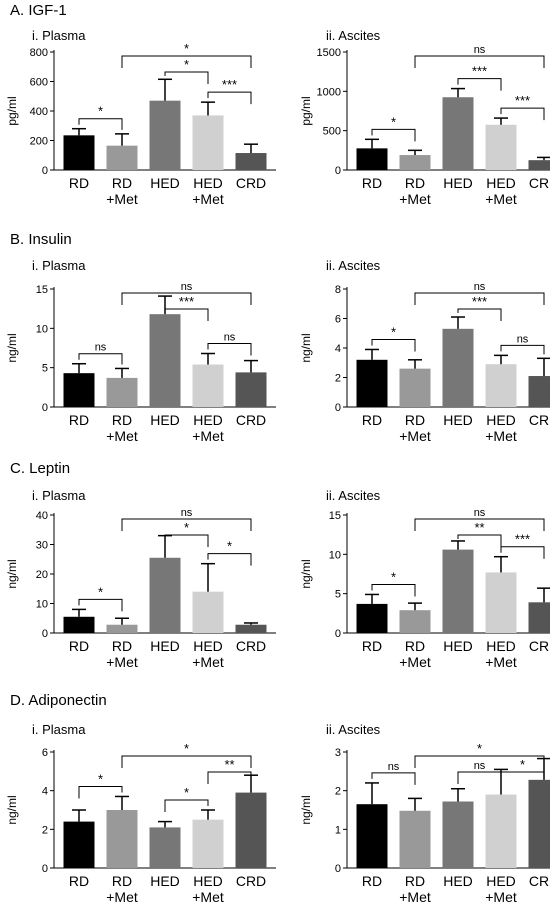 Image resolution: width=550 pixels, height=908 pixels. Describe the element at coordinates (122, 662) in the screenshot. I see `category-label-line2-c4-1: +Met` at that location.